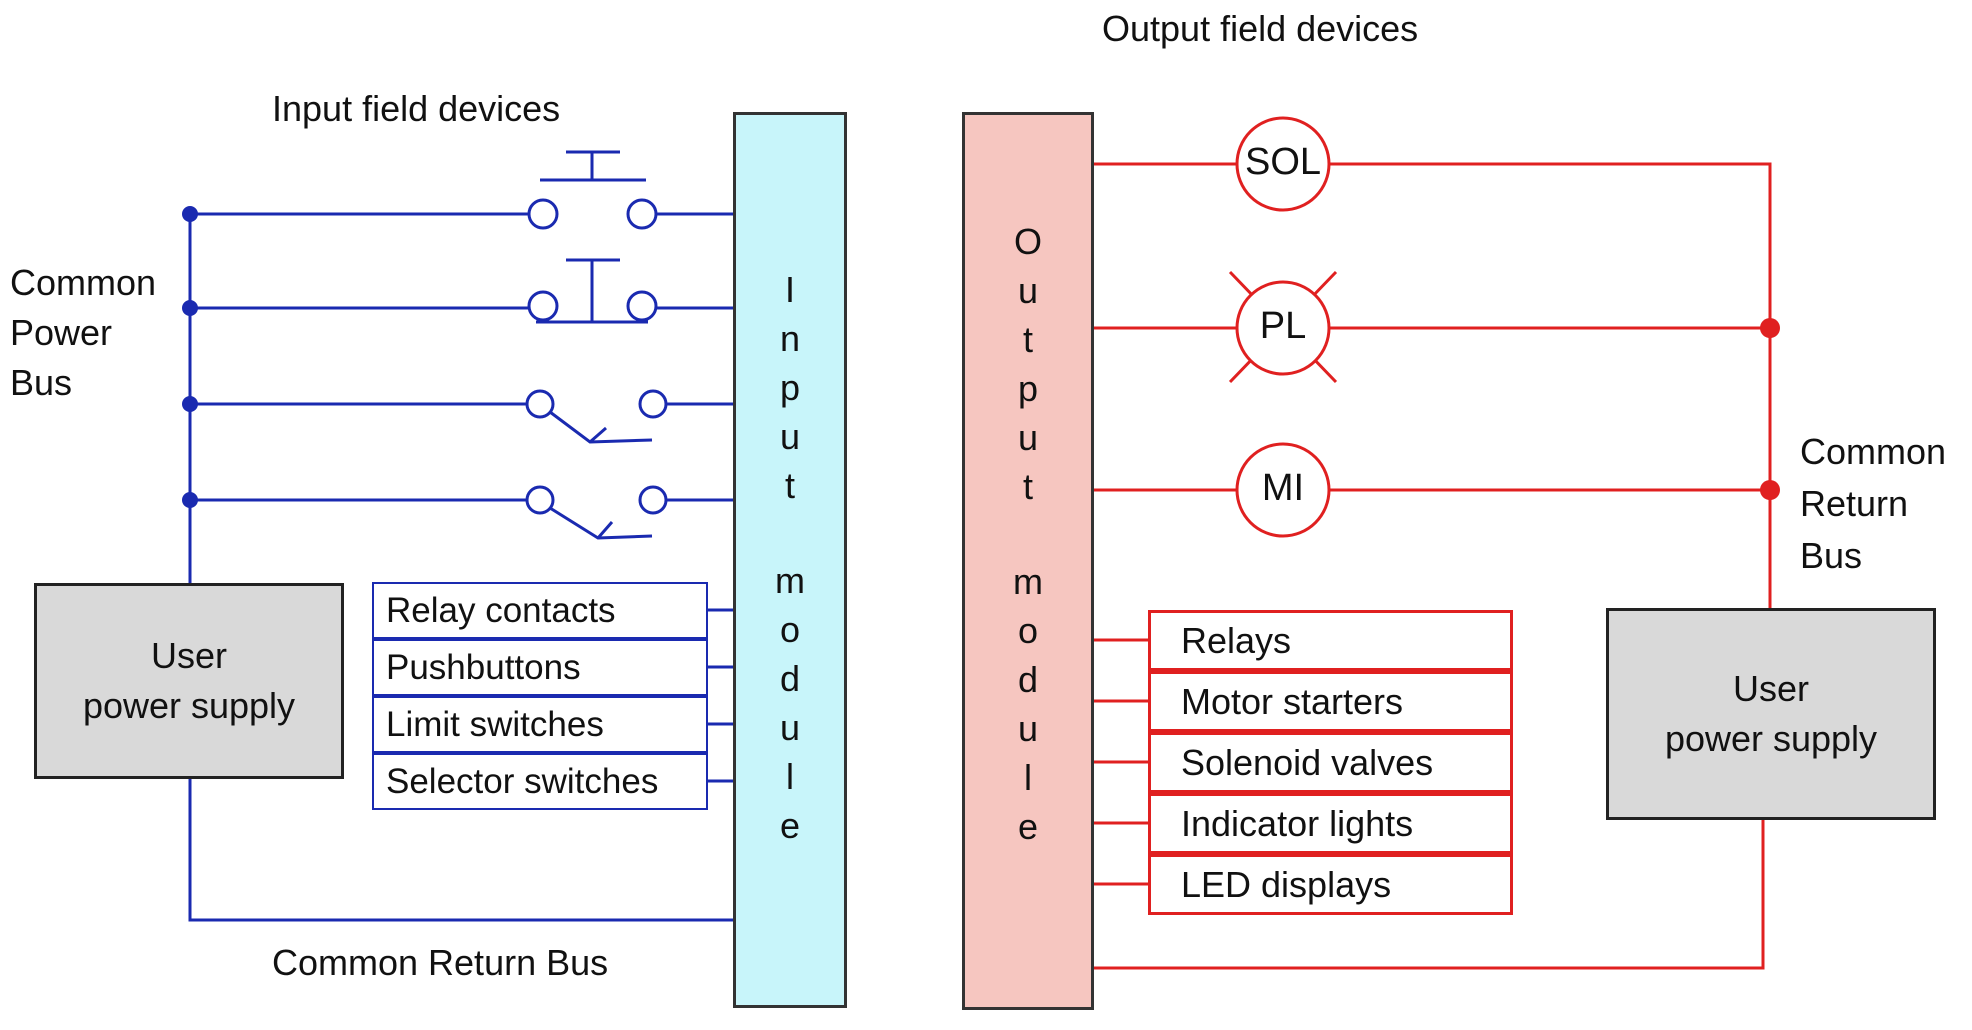 This screenshot has height=1030, width=1972. I want to click on pushbutton-closed-symbol, so click(592, 291).